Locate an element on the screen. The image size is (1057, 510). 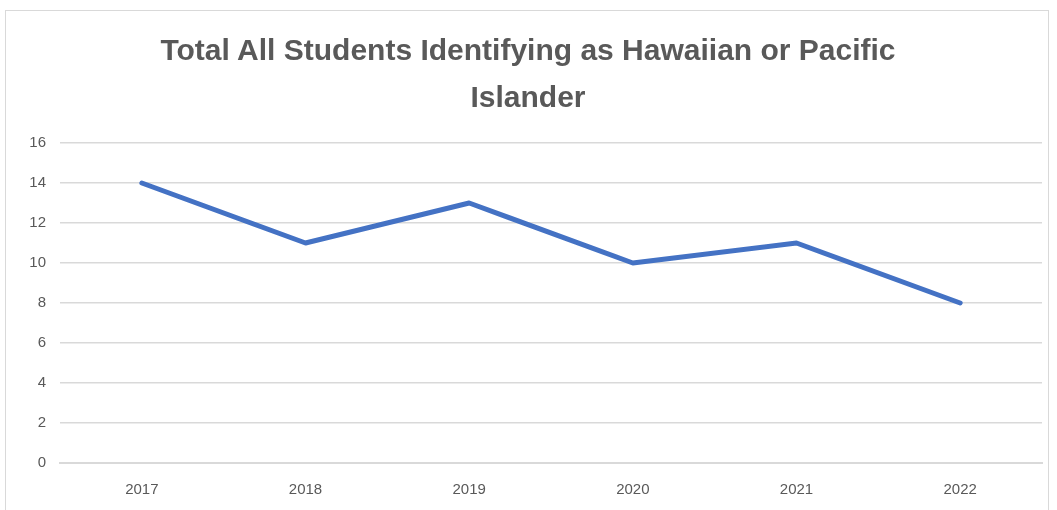
x-tick-label: 2019 is located at coordinates (469, 489).